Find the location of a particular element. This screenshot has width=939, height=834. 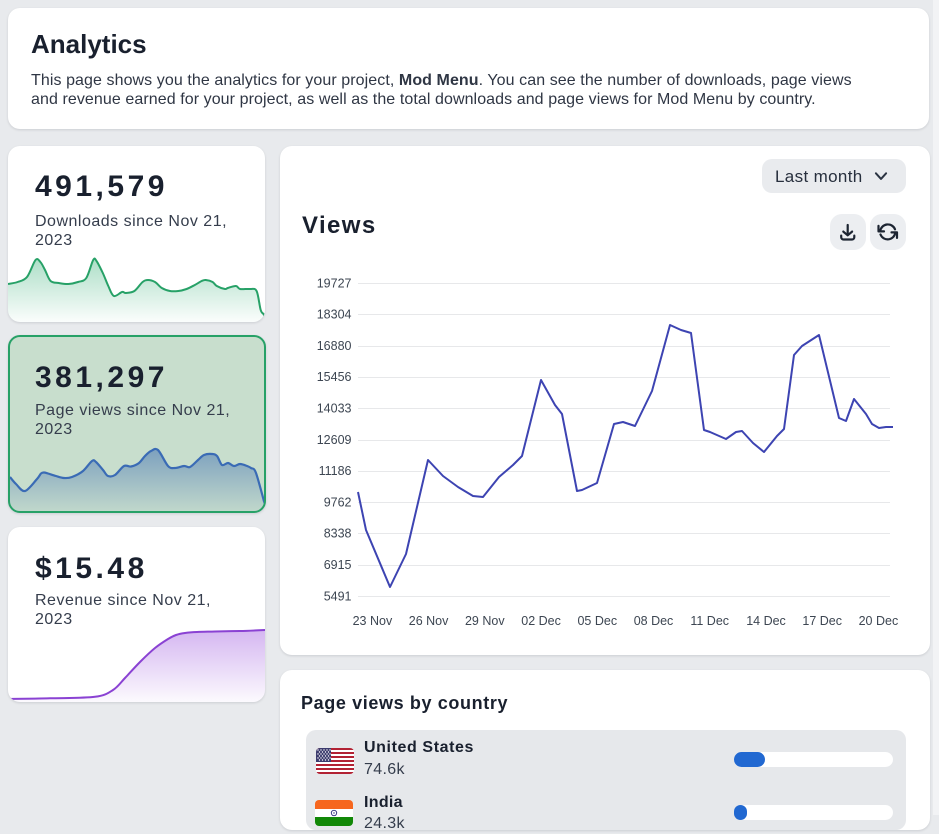

svg-text: 6915 is located at coordinates (338, 565).